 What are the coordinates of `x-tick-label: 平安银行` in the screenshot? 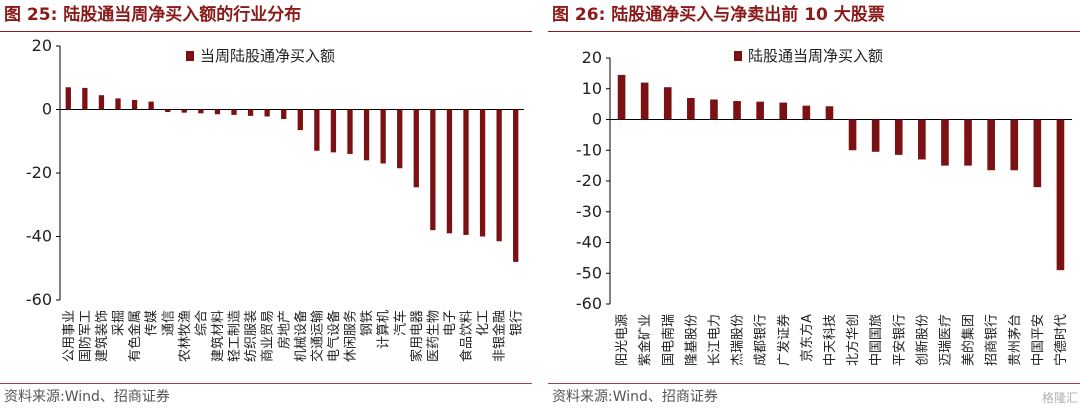 It's located at (899, 340).